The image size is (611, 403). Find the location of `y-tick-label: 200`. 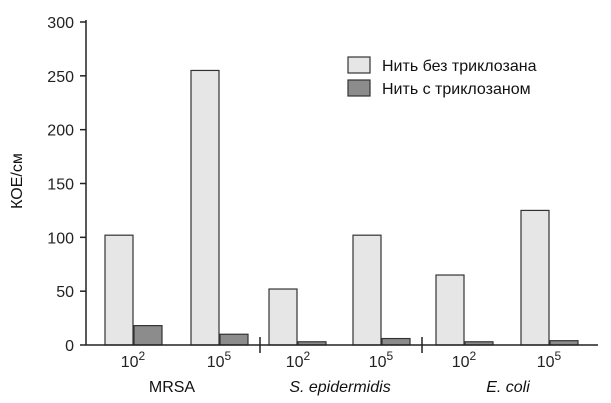

y-tick-label: 200 is located at coordinates (60, 131).